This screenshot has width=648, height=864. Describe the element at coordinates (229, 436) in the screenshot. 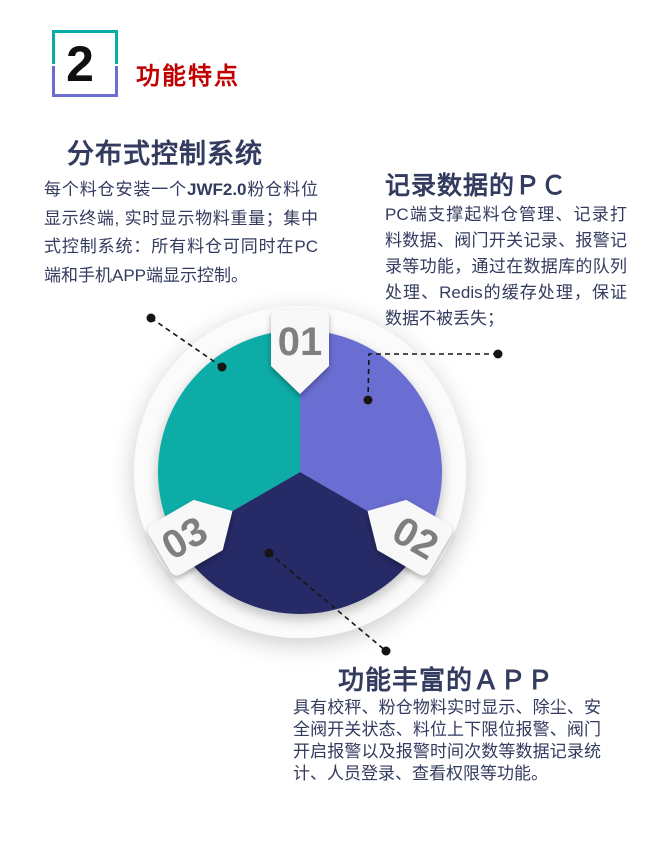

I see `segment-distributed-control` at that location.